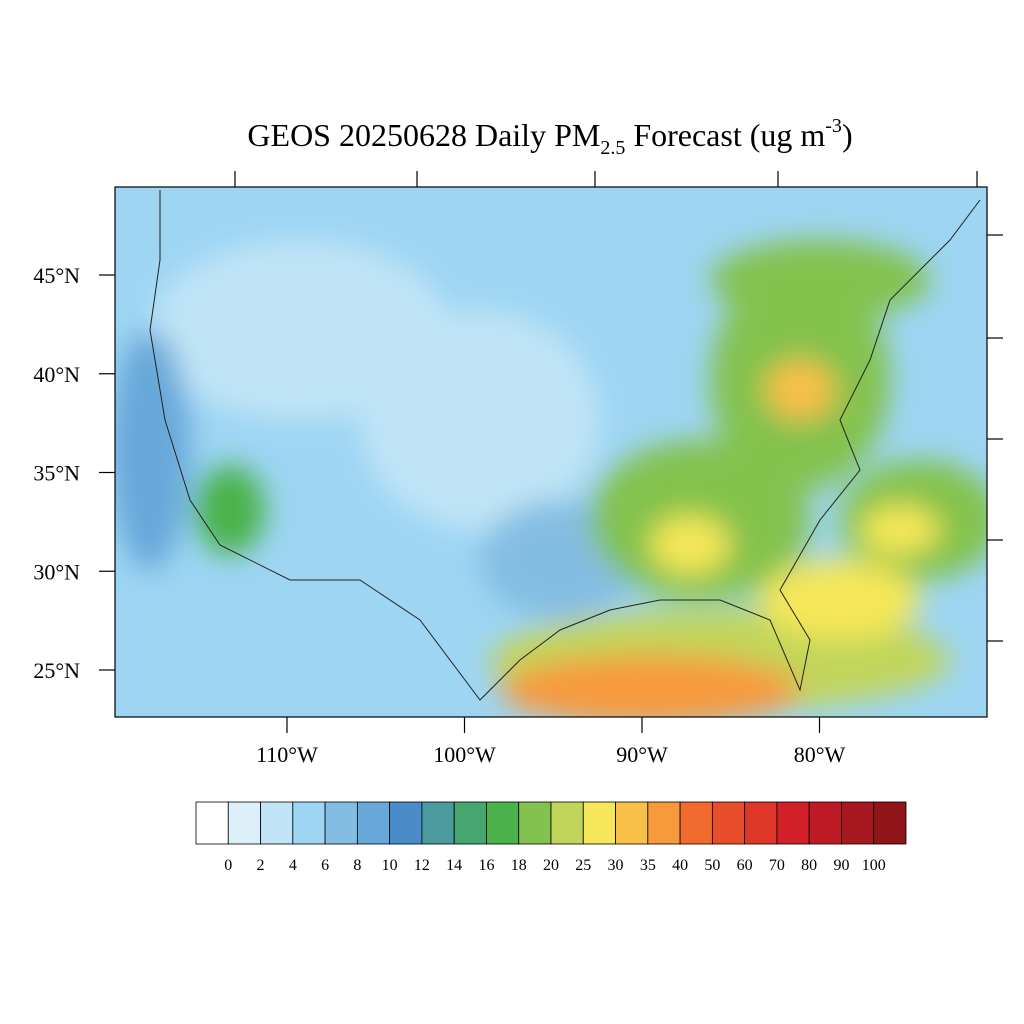 The height and width of the screenshot is (1024, 1024). I want to click on colorbar-label: 20, so click(551, 865).